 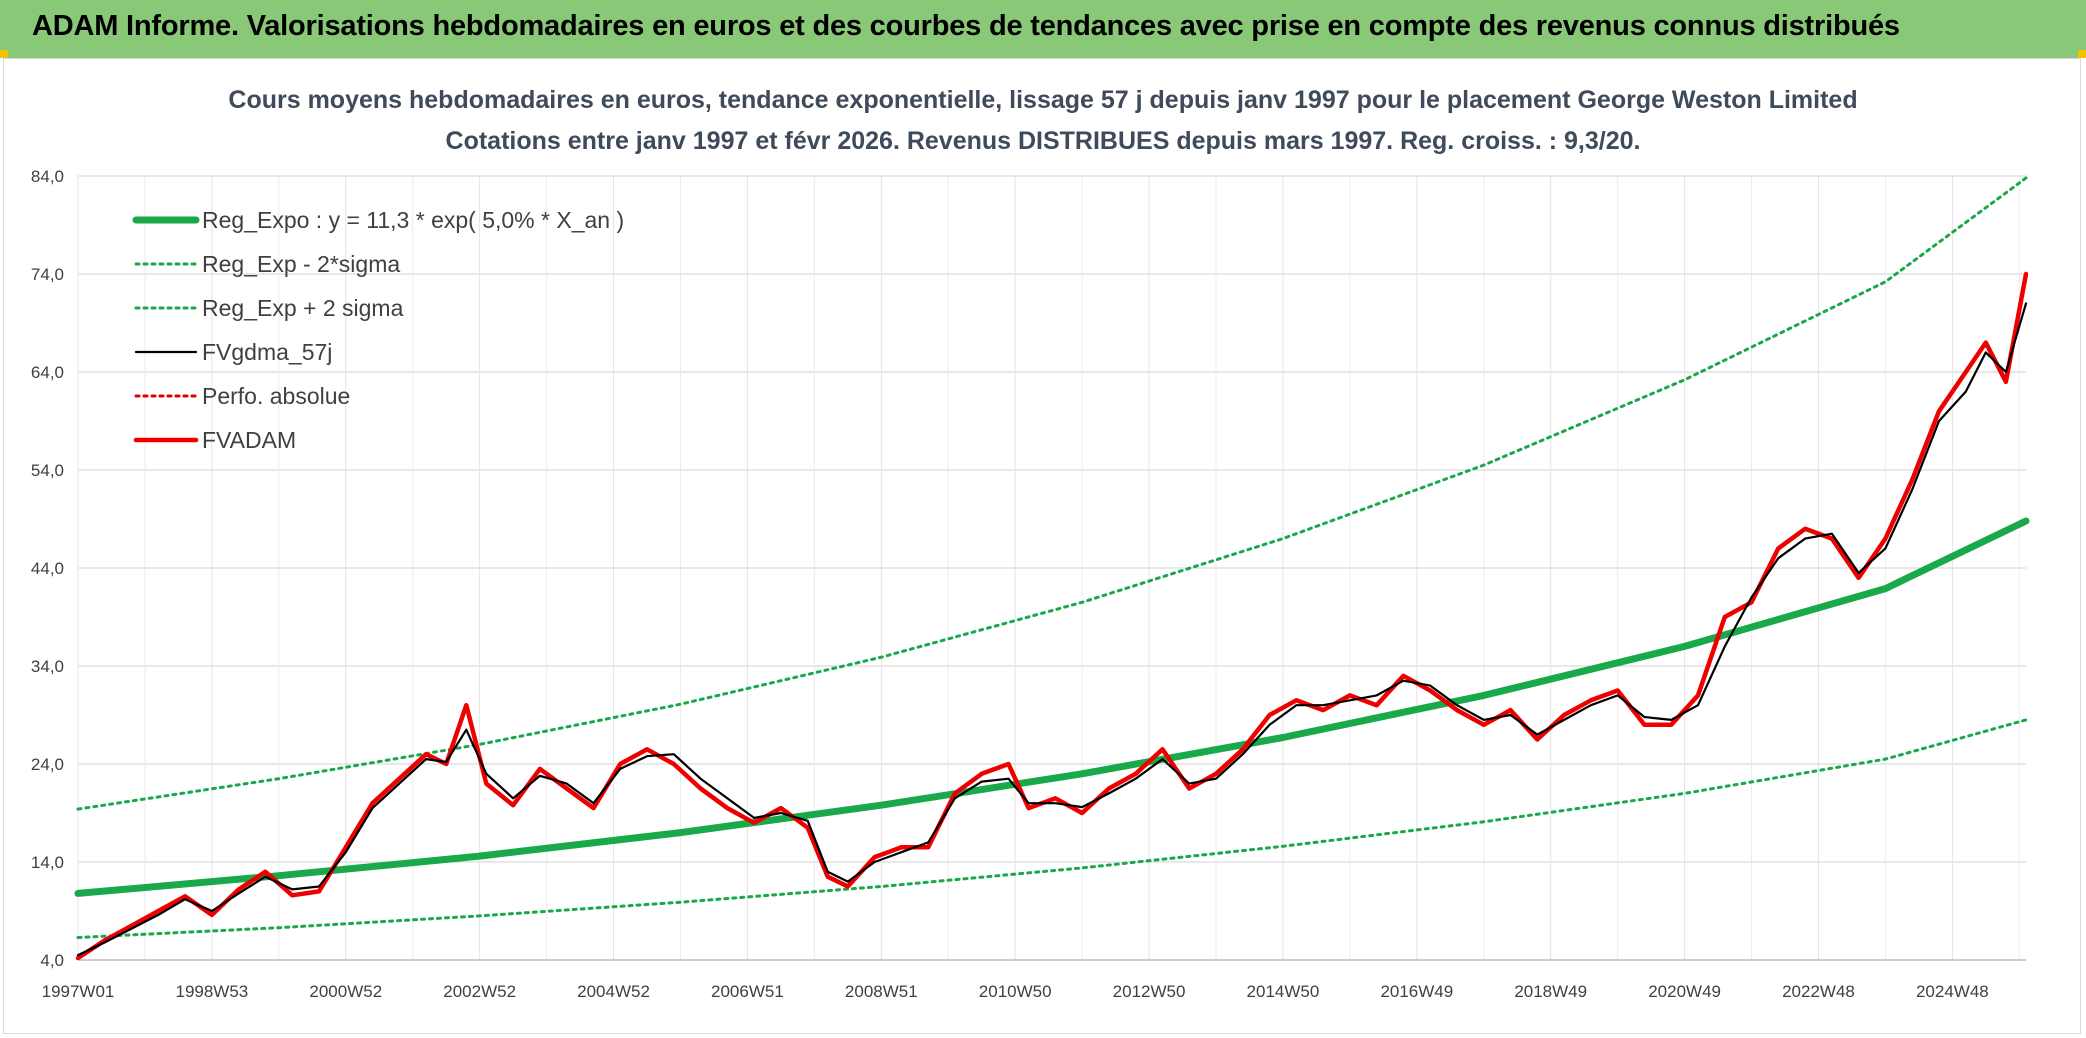 I want to click on x-tick-label: 2020W49, so click(x=1684, y=991).